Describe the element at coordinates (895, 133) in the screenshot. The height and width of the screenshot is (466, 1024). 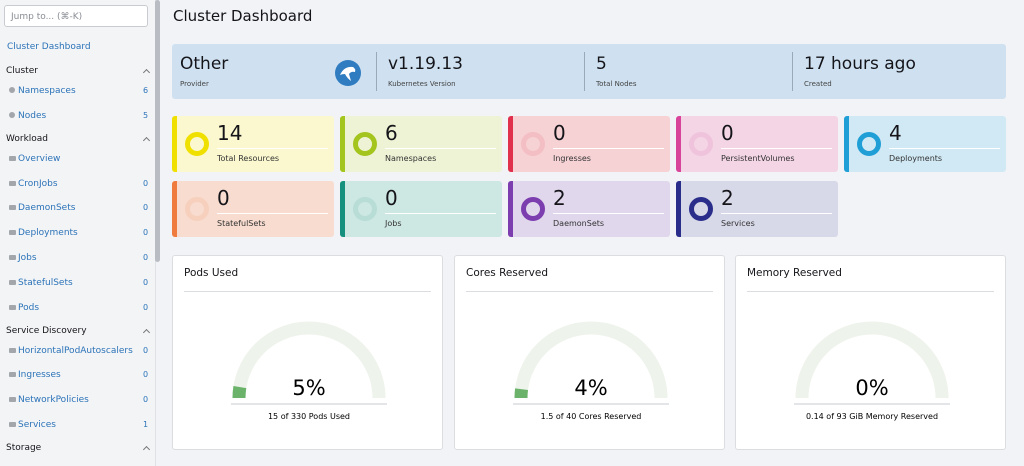
I see `resource-count: 4` at that location.